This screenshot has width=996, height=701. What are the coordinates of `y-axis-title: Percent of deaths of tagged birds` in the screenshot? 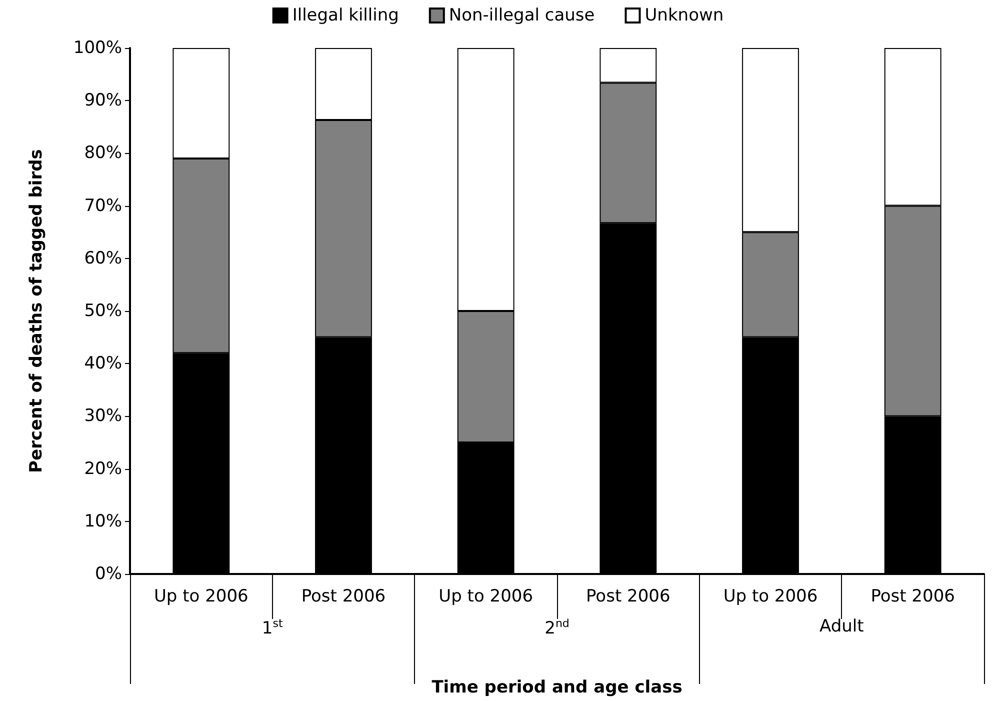 It's located at (36, 311).